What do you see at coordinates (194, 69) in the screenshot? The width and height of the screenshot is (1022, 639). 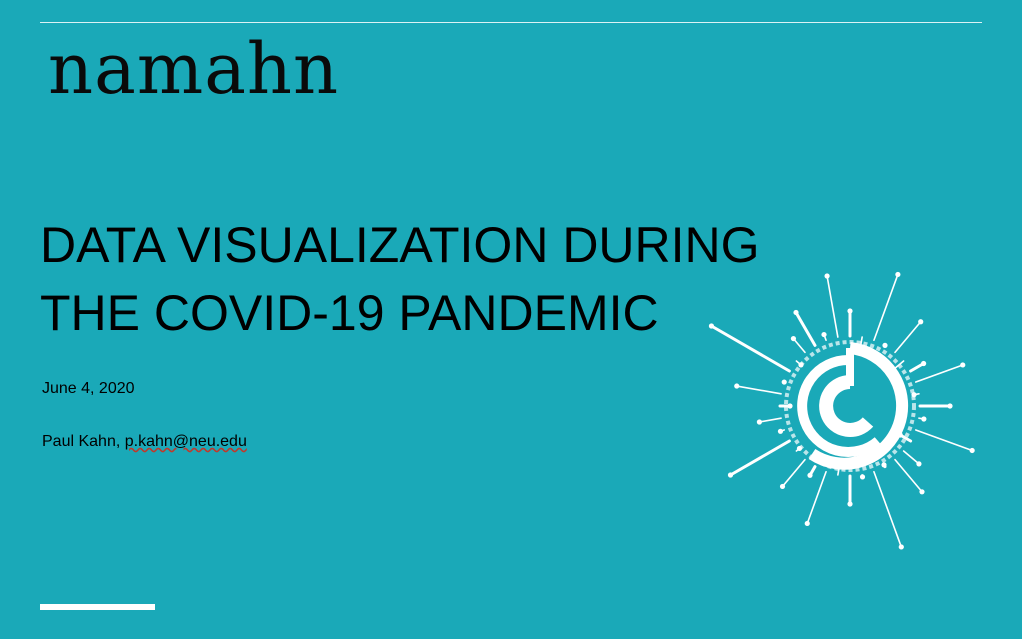 I see `namahn-logo: namahn` at bounding box center [194, 69].